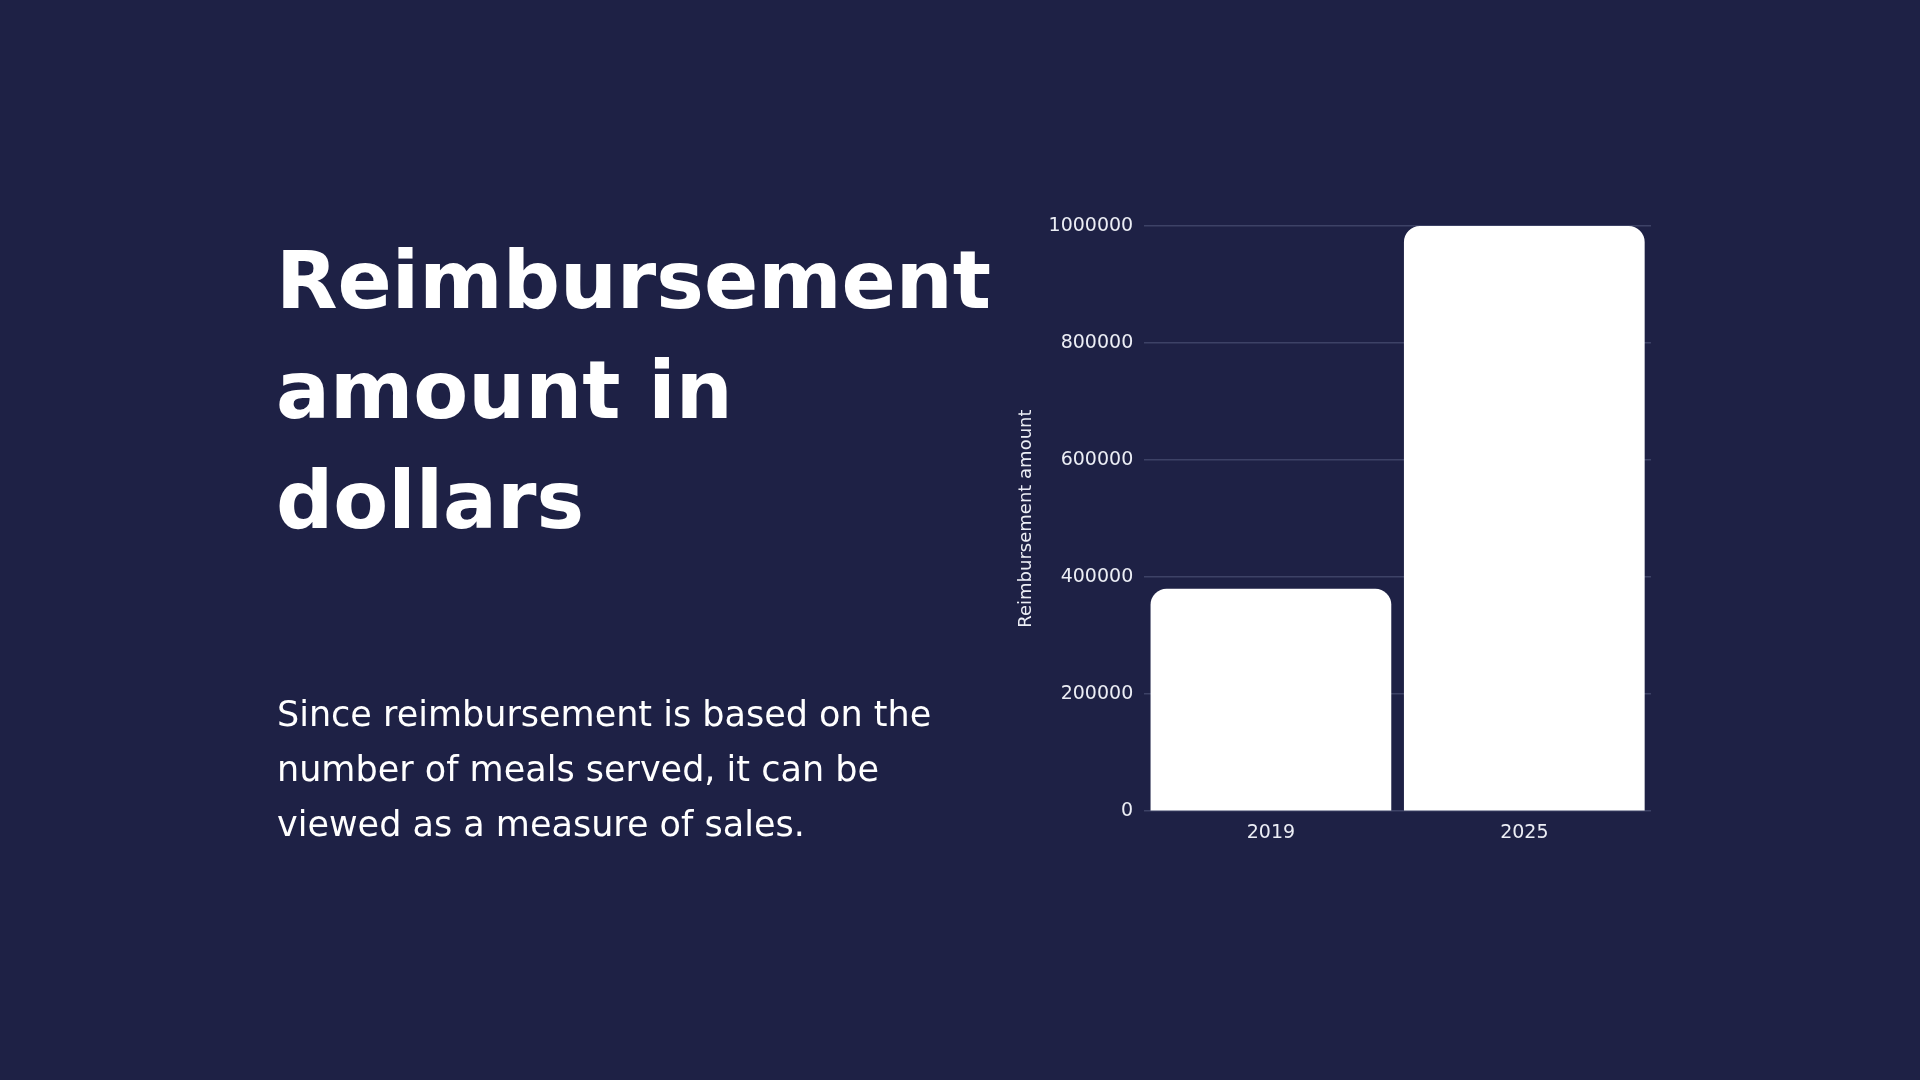 The image size is (1920, 1080). I want to click on x-tick-label: 2019, so click(1271, 830).